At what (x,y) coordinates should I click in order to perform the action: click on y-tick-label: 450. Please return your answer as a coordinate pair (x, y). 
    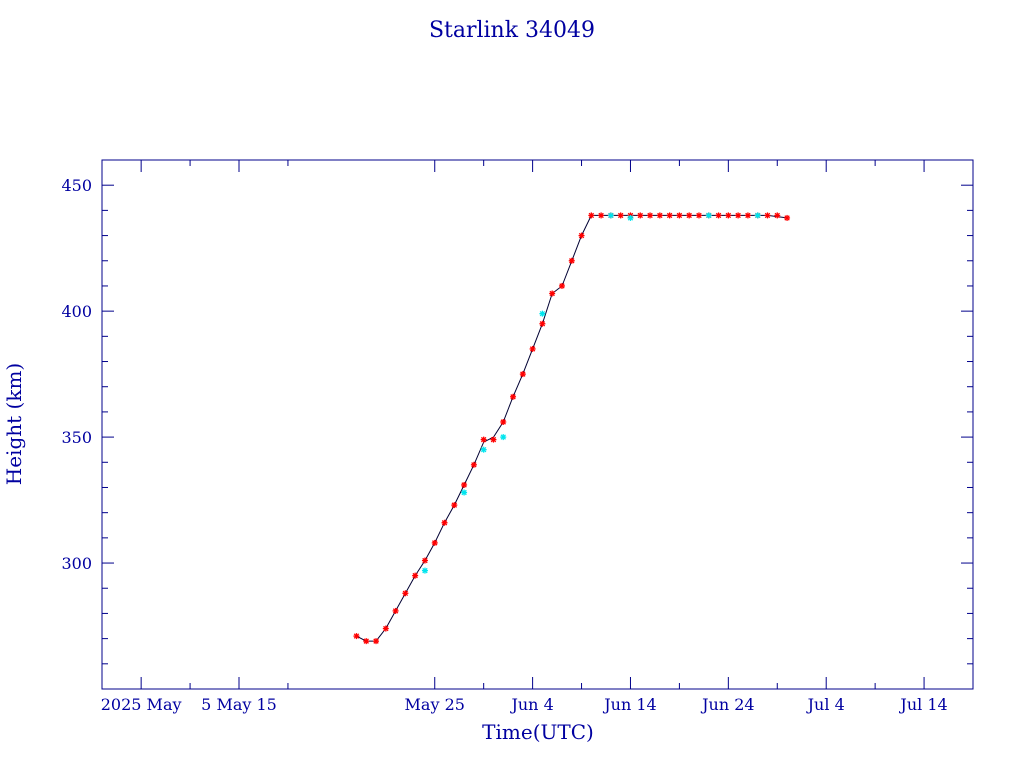
    Looking at the image, I should click on (76, 185).